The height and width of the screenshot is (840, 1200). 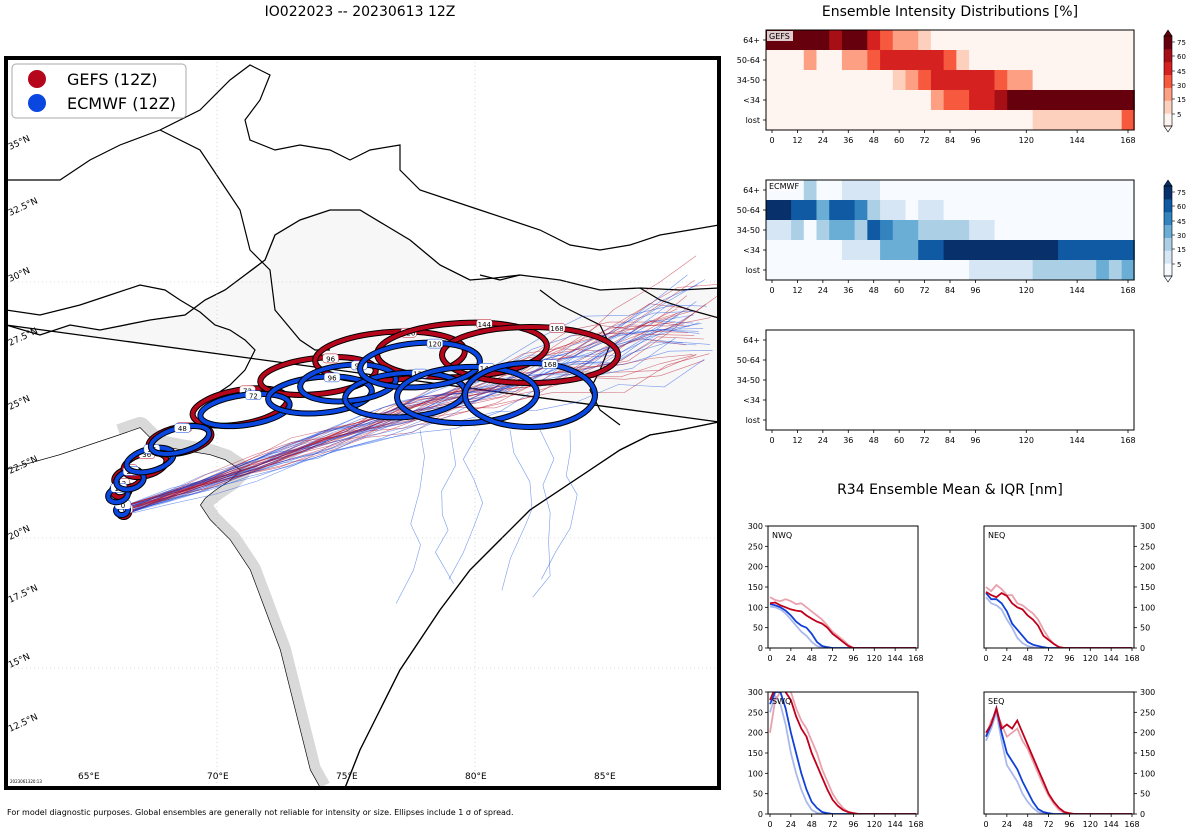 I want to click on colorbar-tick-label: 30, so click(x=1181, y=236).